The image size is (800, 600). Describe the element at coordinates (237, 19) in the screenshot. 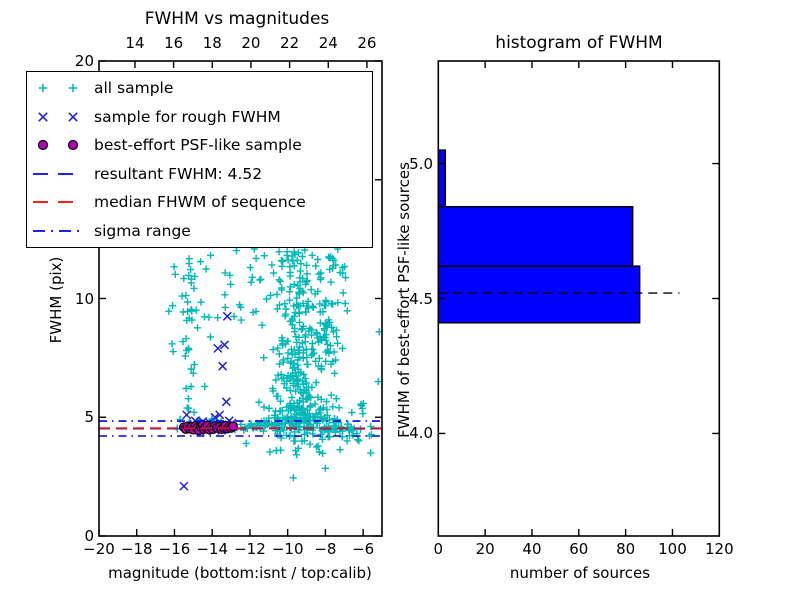

I see `left-plot-title: FWHM vs magnitudes` at that location.